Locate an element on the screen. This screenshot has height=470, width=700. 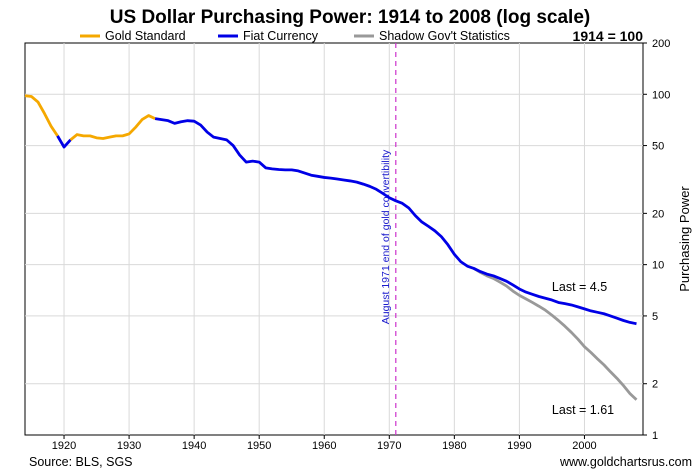
vertical-marker-label: August 1971 end of gold convertibility is located at coordinates (386, 236).